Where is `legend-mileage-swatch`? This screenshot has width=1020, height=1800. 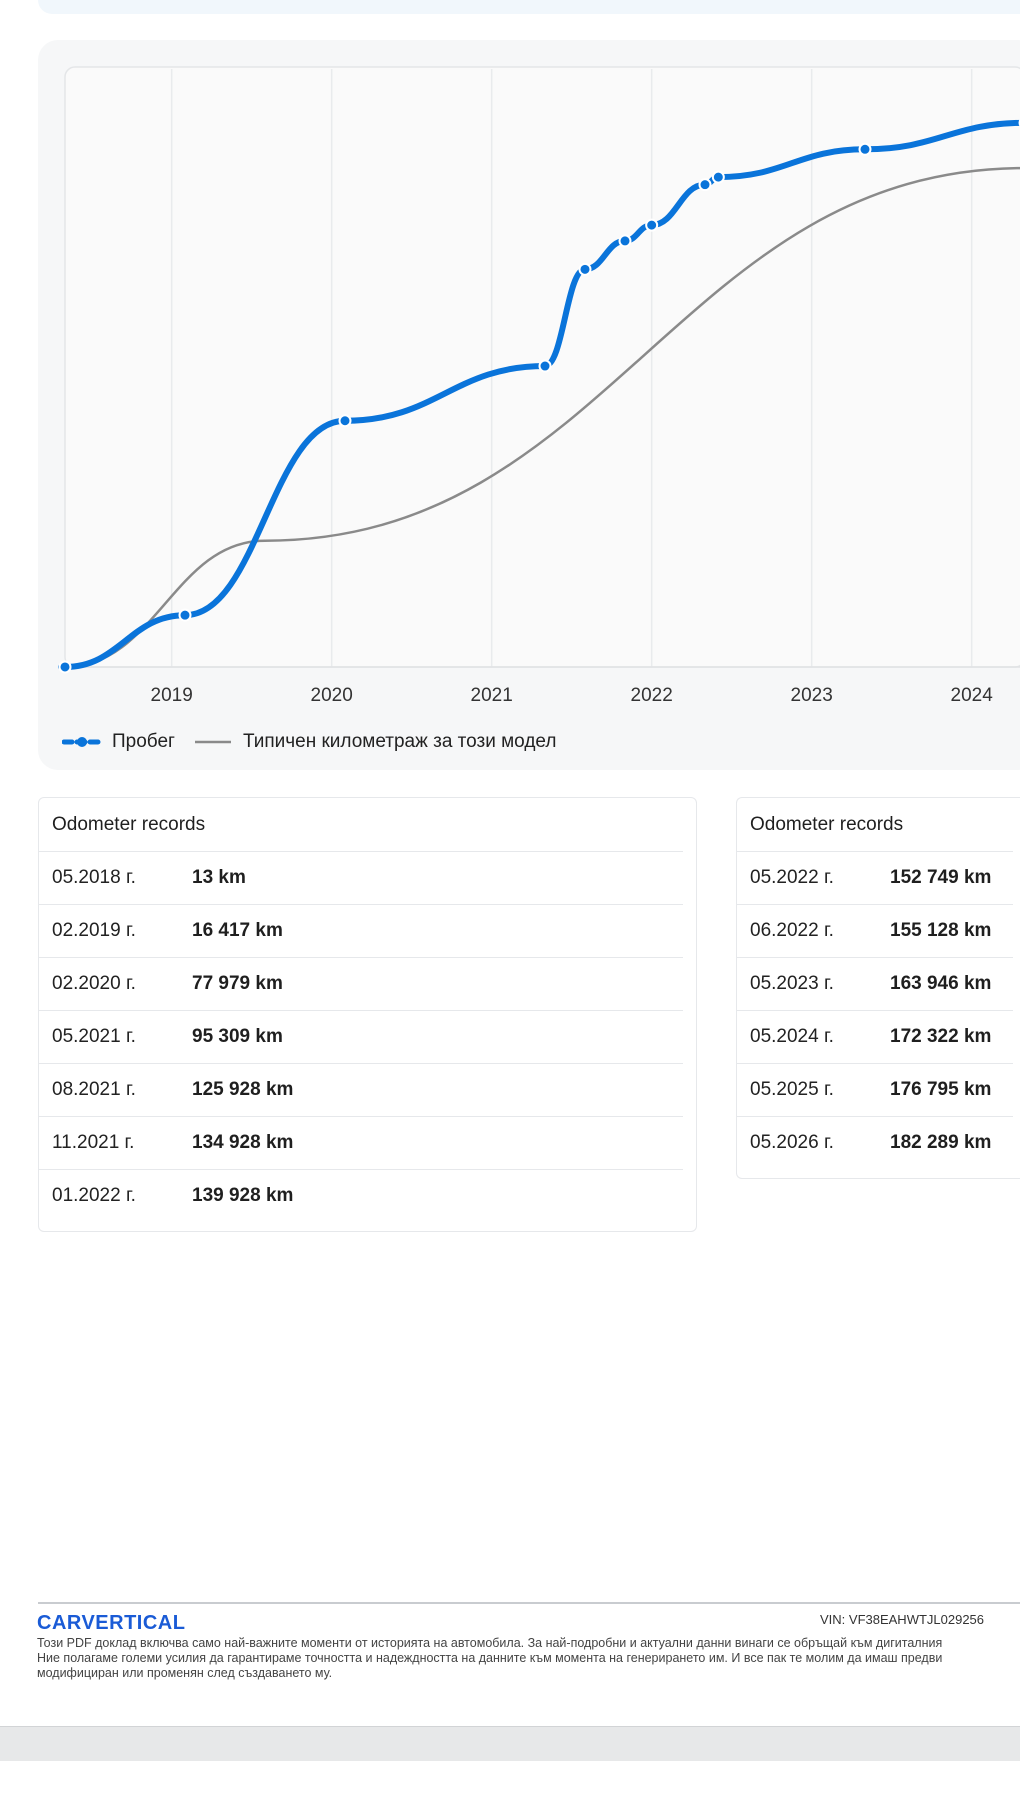 legend-mileage-swatch is located at coordinates (82, 742).